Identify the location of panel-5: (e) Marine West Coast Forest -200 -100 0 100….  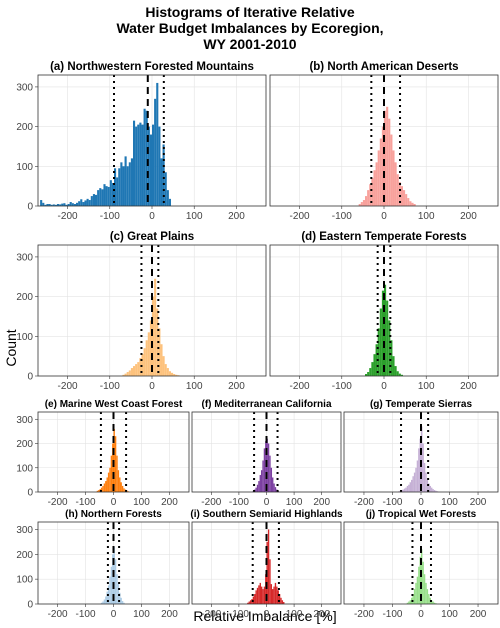
(103, 453).